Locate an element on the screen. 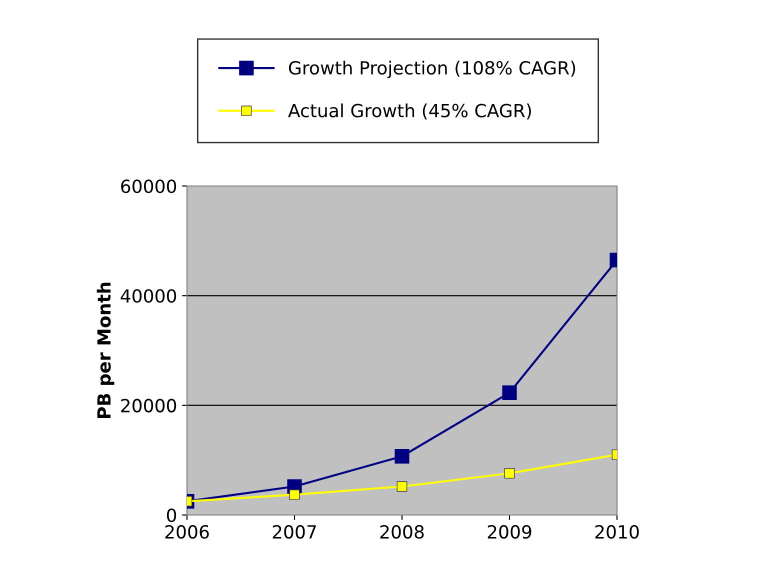 The height and width of the screenshot is (574, 780). y-tick-label: 40000 is located at coordinates (148, 296).